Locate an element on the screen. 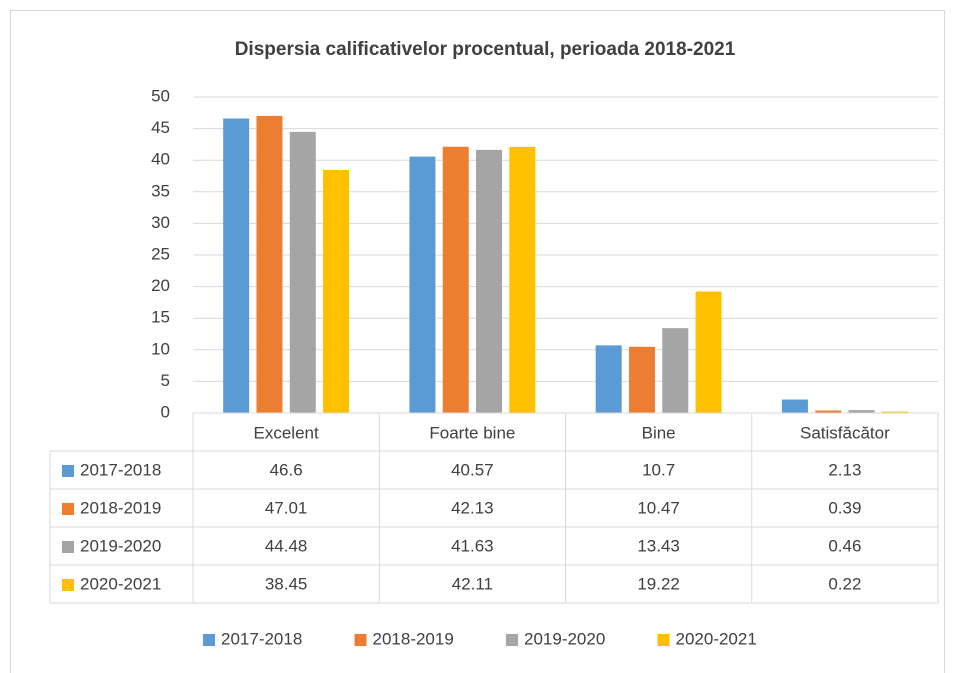 This screenshot has width=957, height=673. y-tick-label: 30 is located at coordinates (160, 222).